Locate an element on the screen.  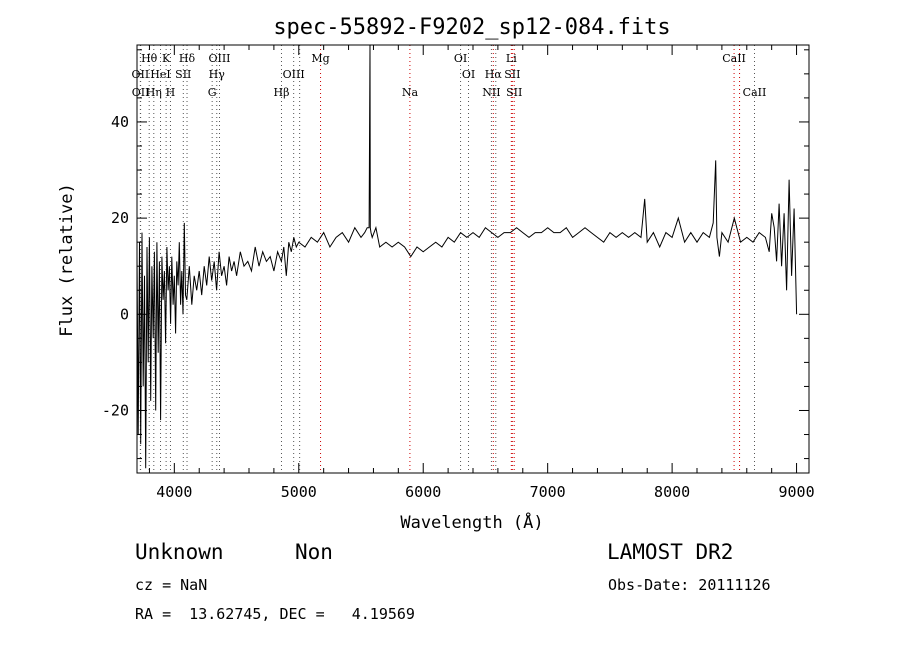
y-tick-label: 40 is located at coordinates (120, 122).